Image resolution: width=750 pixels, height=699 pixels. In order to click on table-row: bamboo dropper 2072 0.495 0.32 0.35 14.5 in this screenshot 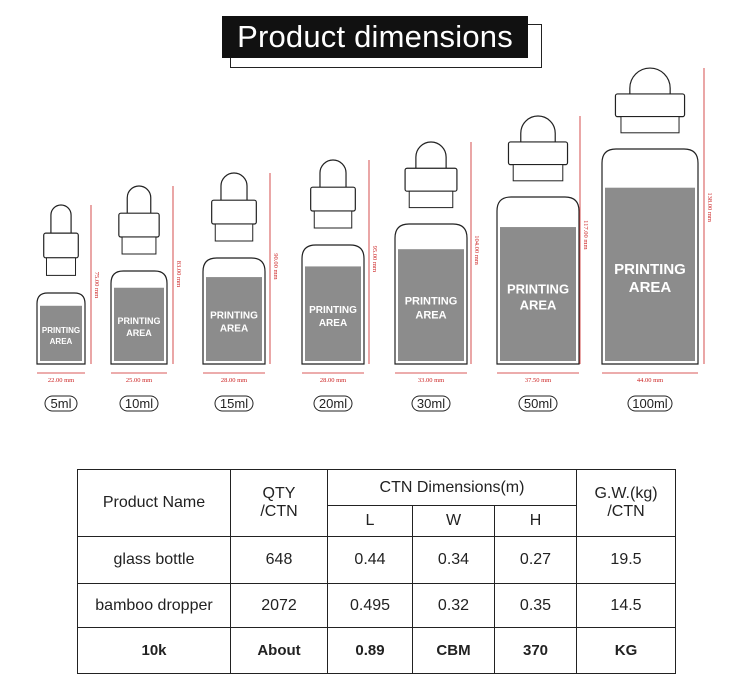, I will do `click(376, 605)`.